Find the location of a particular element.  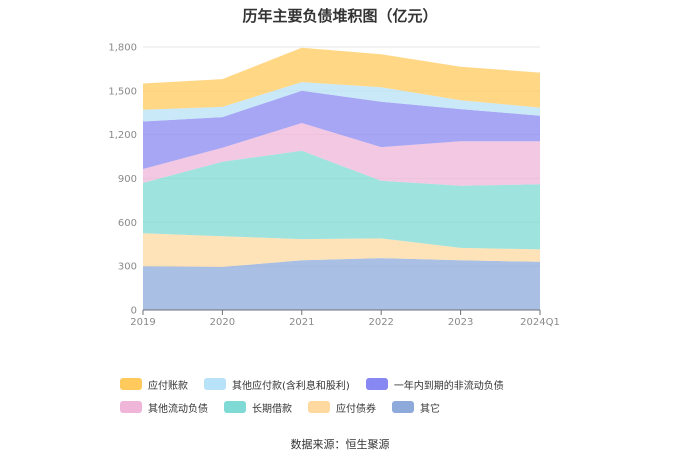

area-series-其它 is located at coordinates (341, 284).